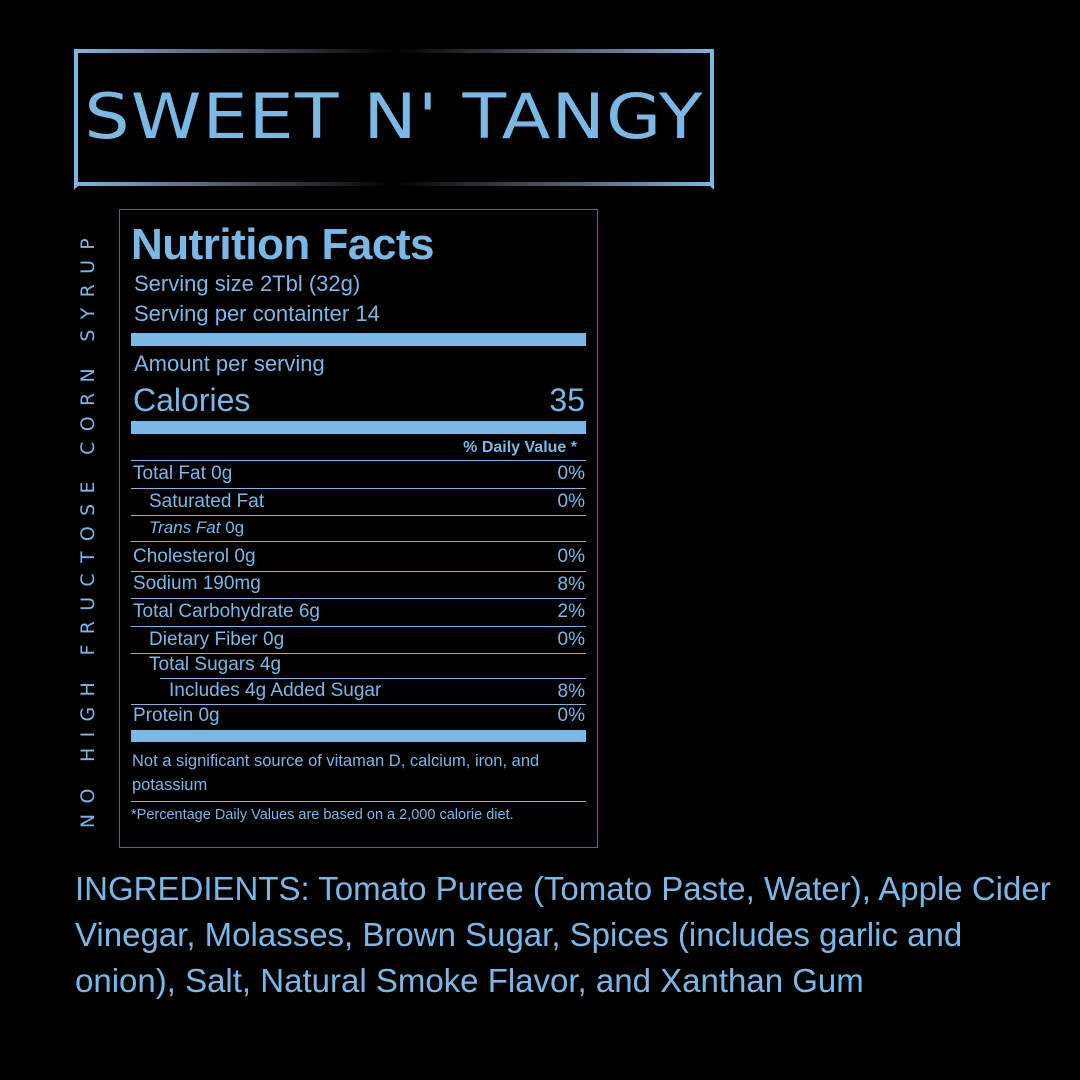 Image resolution: width=1080 pixels, height=1080 pixels. I want to click on row-total-carbohydrate: Total Carbohydrate 6g, so click(226, 611).